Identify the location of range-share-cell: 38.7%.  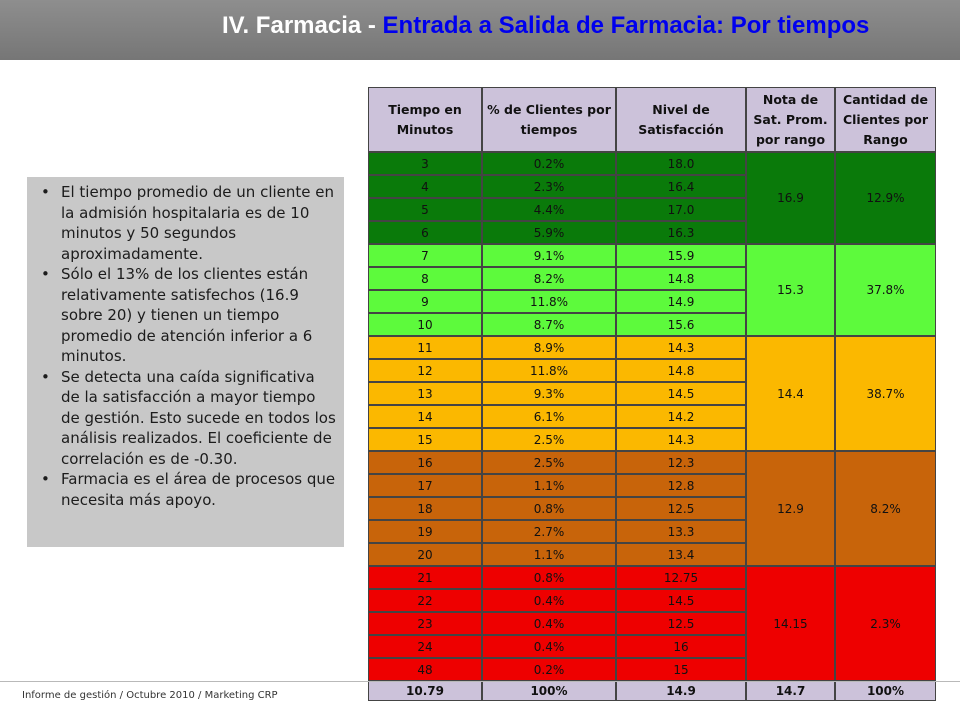
(885, 393).